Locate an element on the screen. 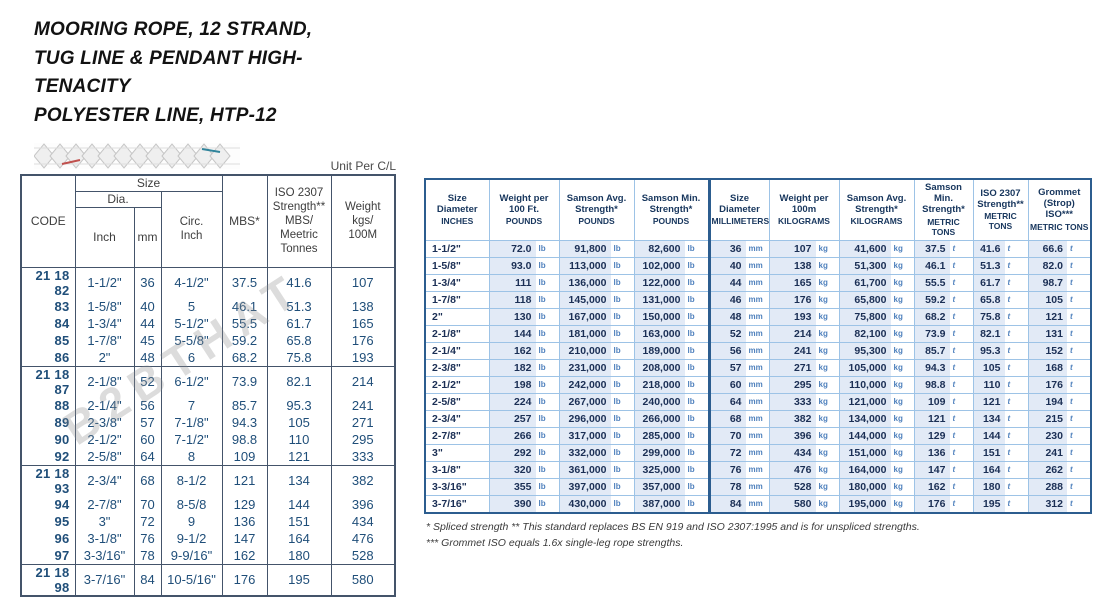  column-title: Size Diameter is located at coordinates (457, 203).